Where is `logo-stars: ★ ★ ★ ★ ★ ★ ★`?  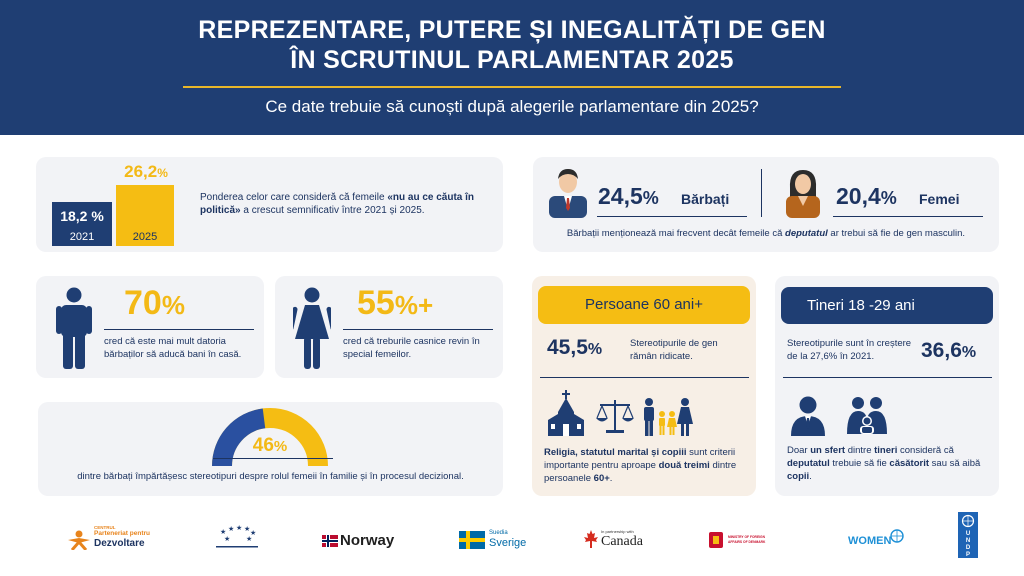 logo-stars: ★ ★ ★ ★ ★ ★ ★ is located at coordinates (237, 538).